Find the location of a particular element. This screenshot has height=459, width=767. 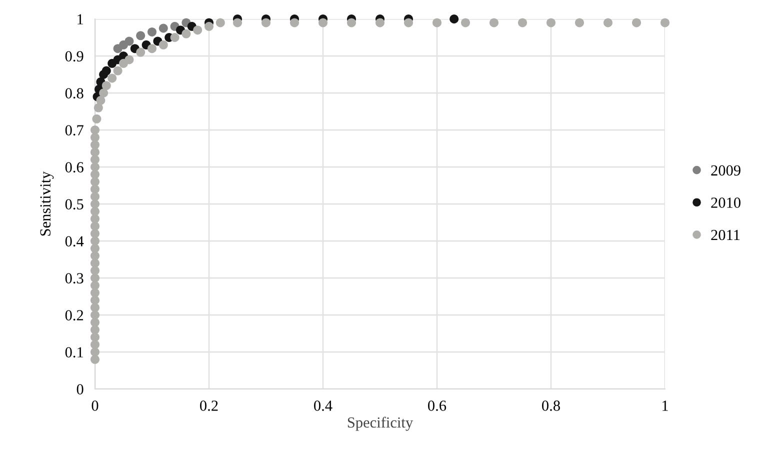

x-tick-label: 0.2 is located at coordinates (209, 405).